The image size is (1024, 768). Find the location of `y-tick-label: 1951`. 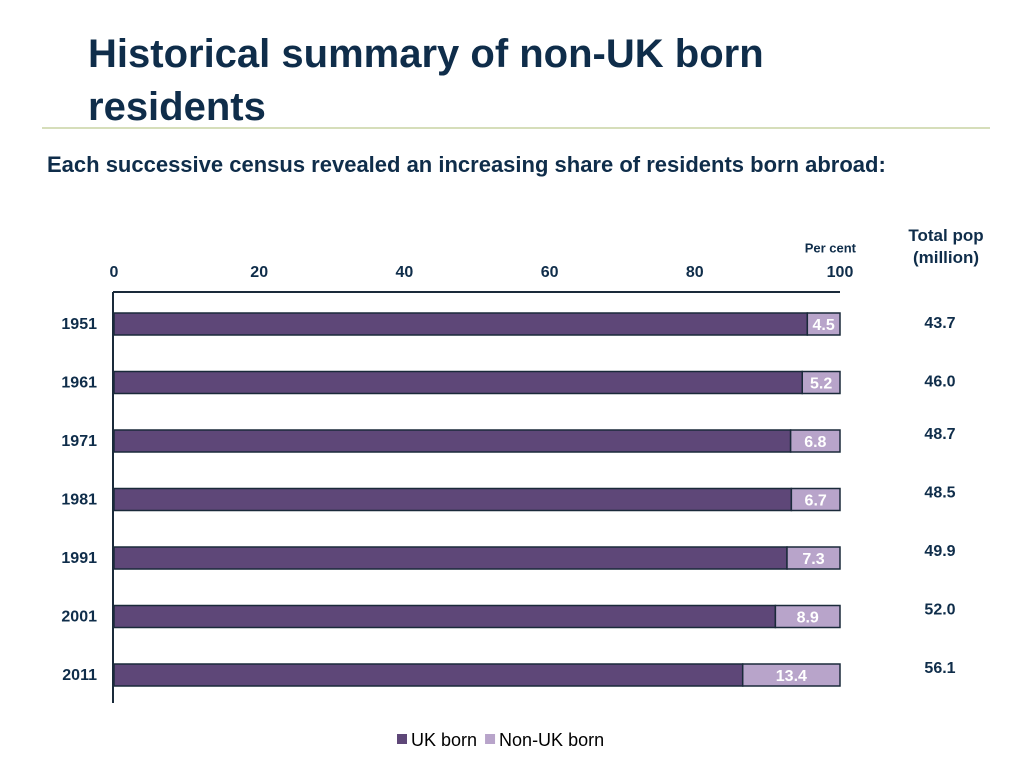

y-tick-label: 1951 is located at coordinates (79, 324).